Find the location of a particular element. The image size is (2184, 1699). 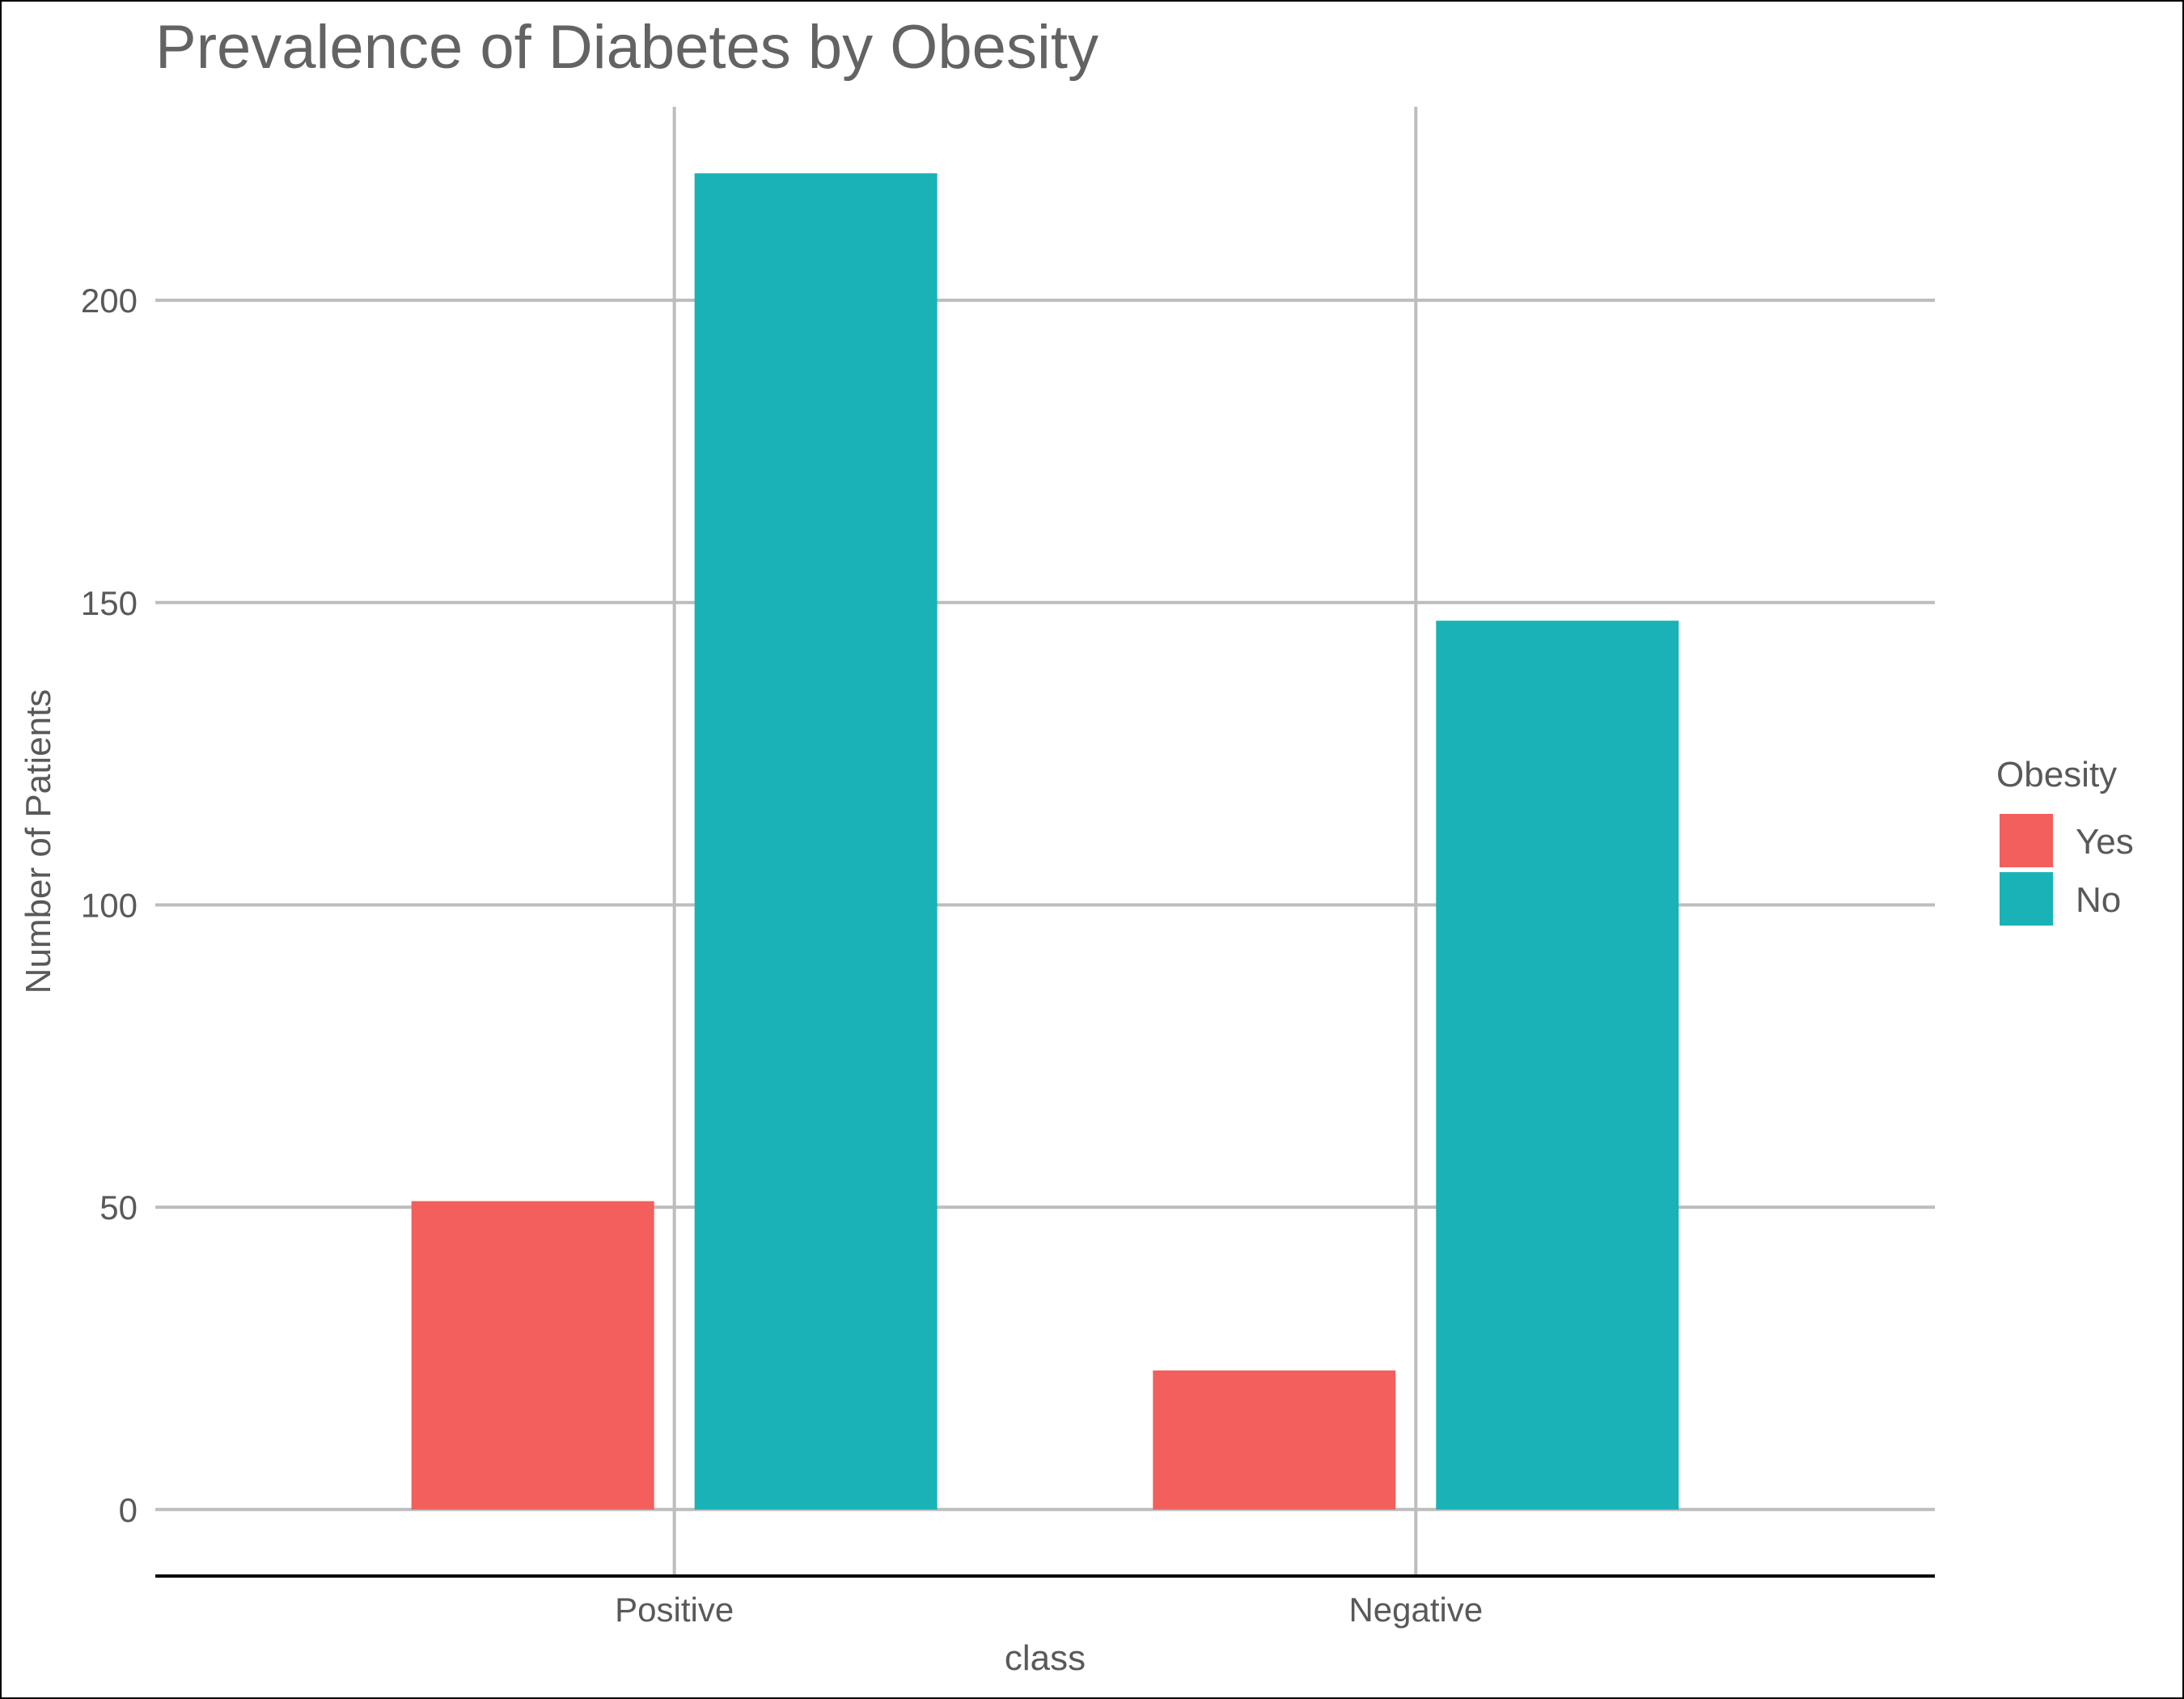

y-tick-label-0: 0 is located at coordinates (128, 1510).